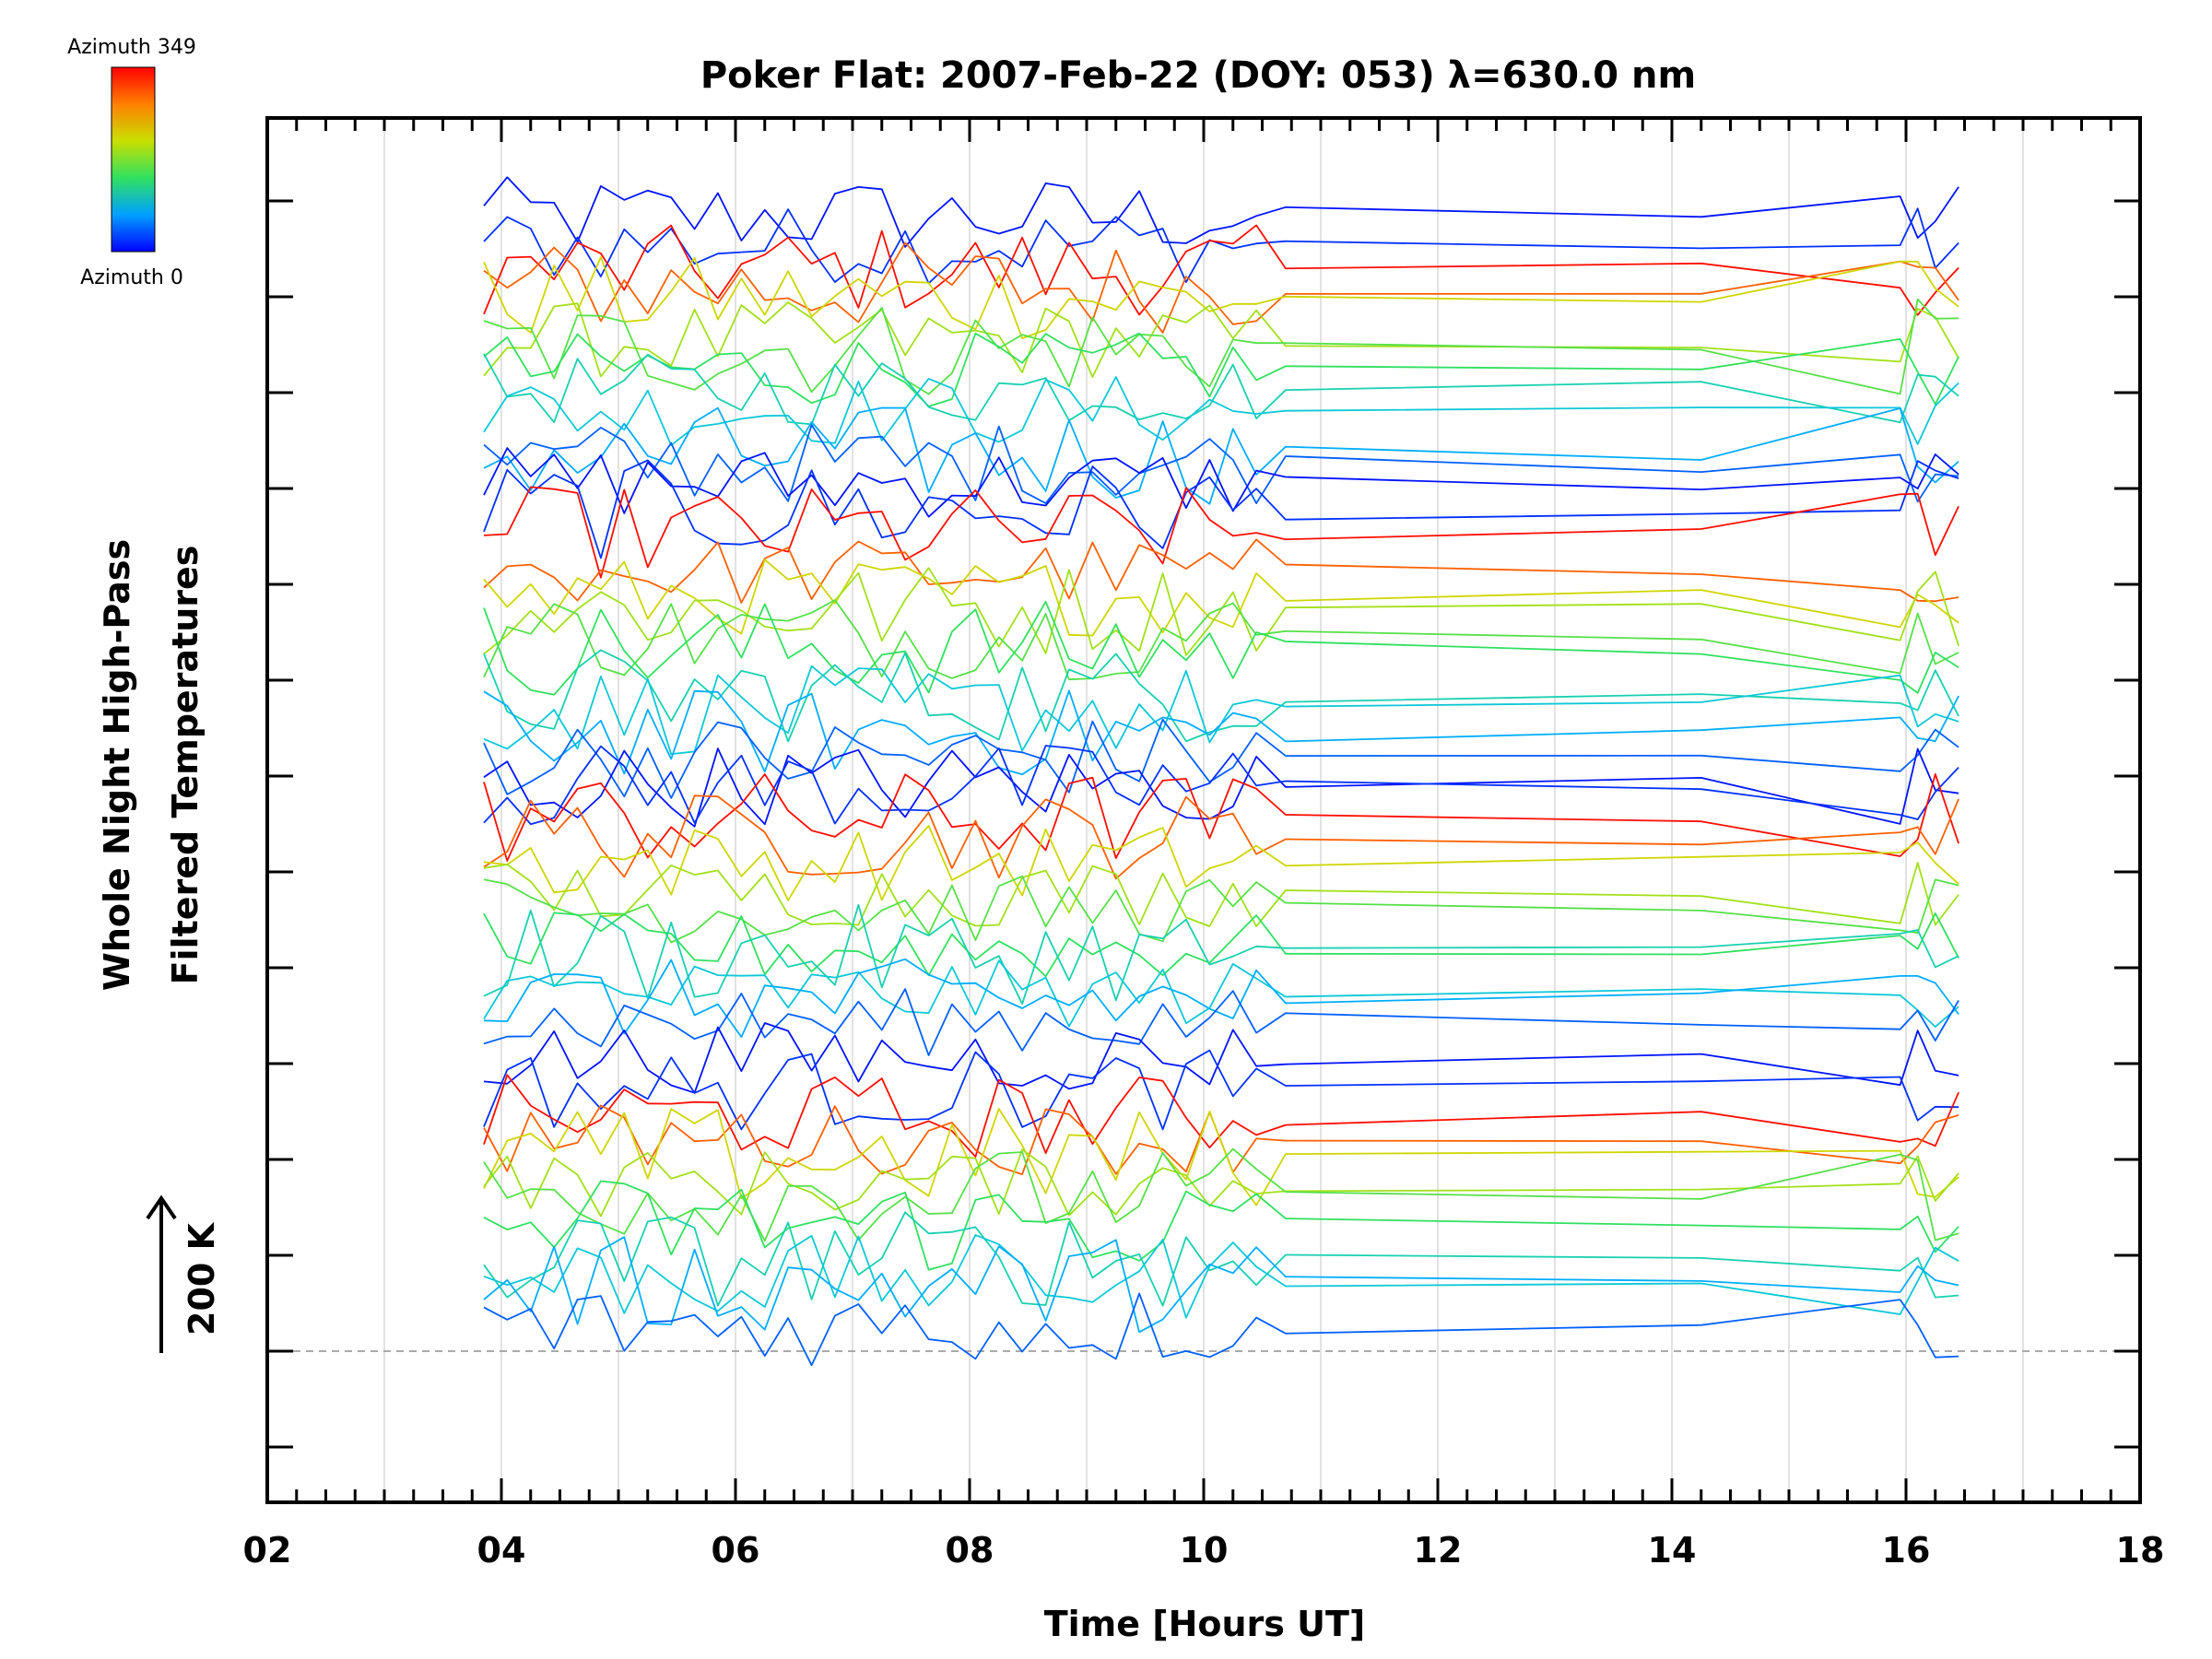  What do you see at coordinates (202, 1278) in the screenshot?
I see `scale-bar-label: 200 K` at bounding box center [202, 1278].